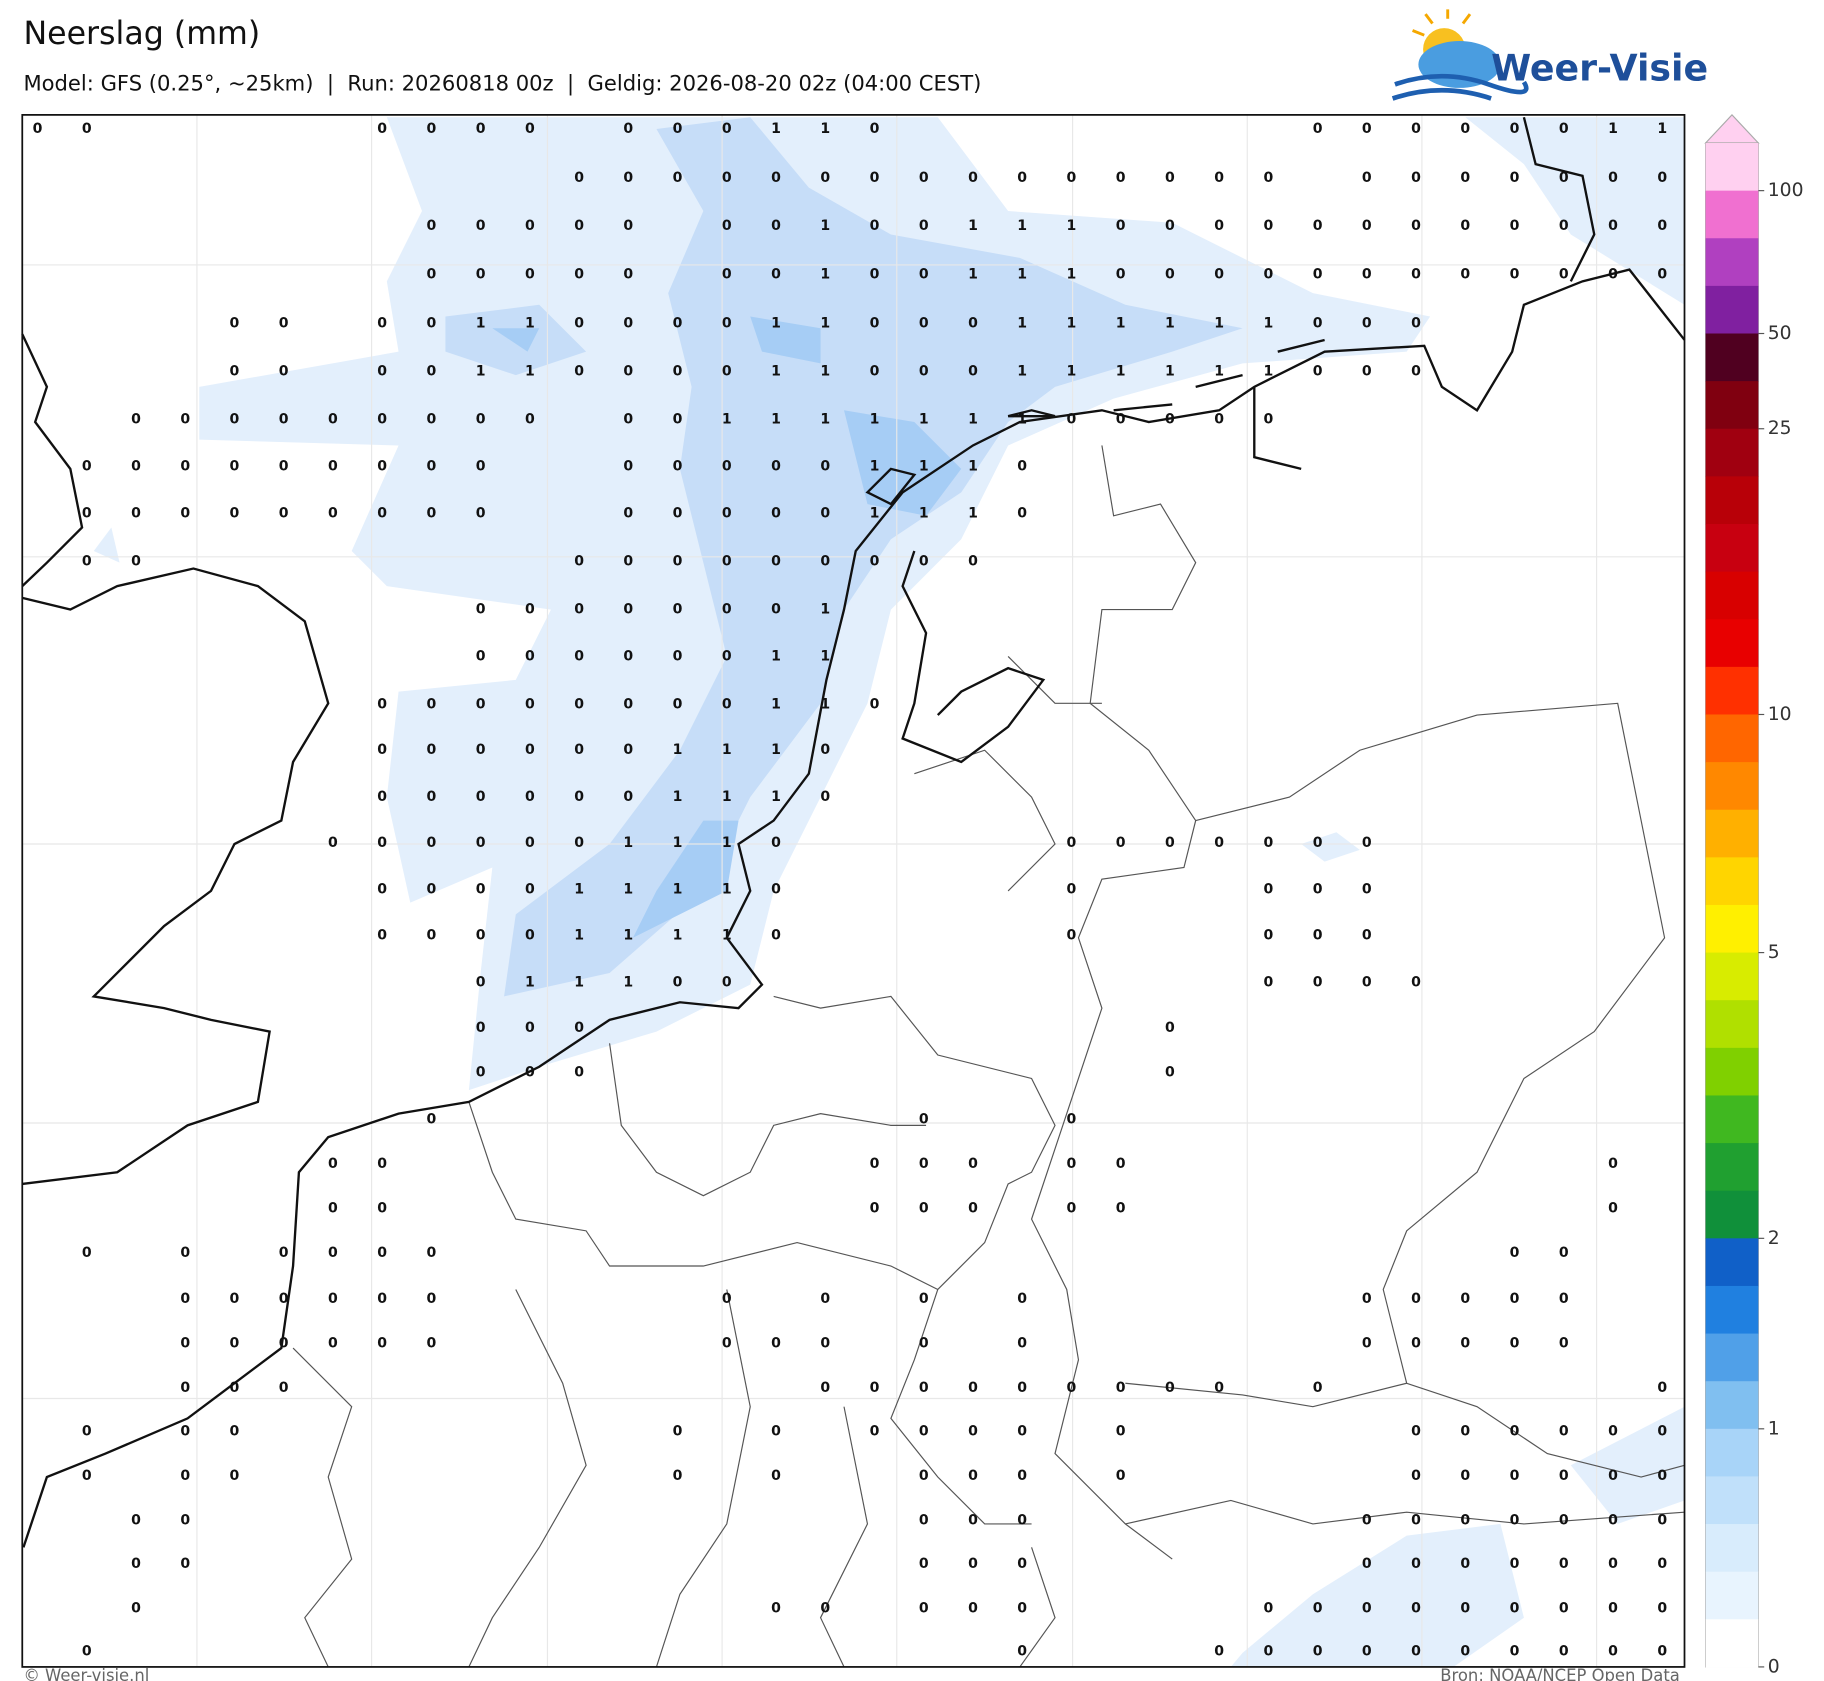 The height and width of the screenshot is (1681, 1824). What do you see at coordinates (1560, 1673) in the screenshot?
I see `footer-source: Bron: NOAA/NCEP Open Data` at bounding box center [1560, 1673].